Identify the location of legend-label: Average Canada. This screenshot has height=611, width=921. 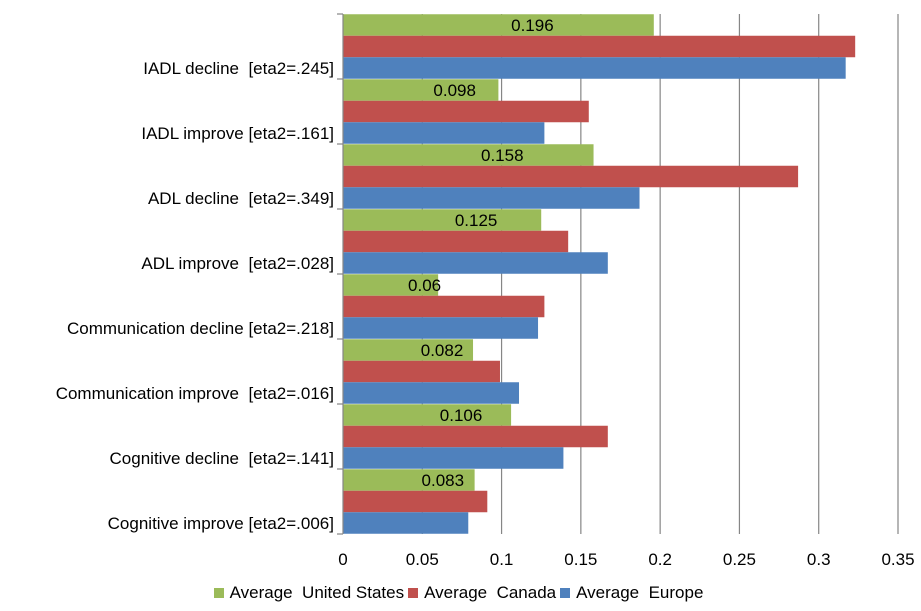
(490, 592).